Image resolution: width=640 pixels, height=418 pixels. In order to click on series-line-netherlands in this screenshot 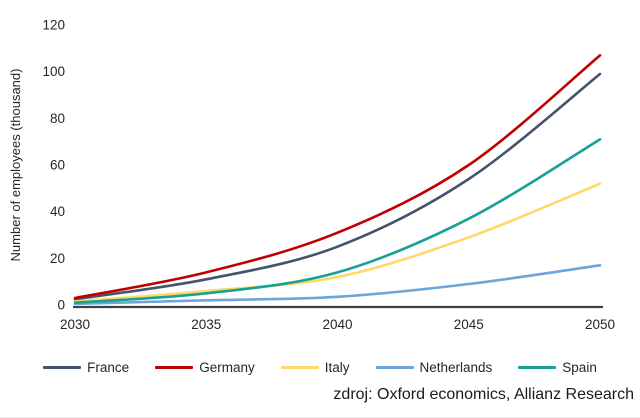, I will do `click(337, 285)`.